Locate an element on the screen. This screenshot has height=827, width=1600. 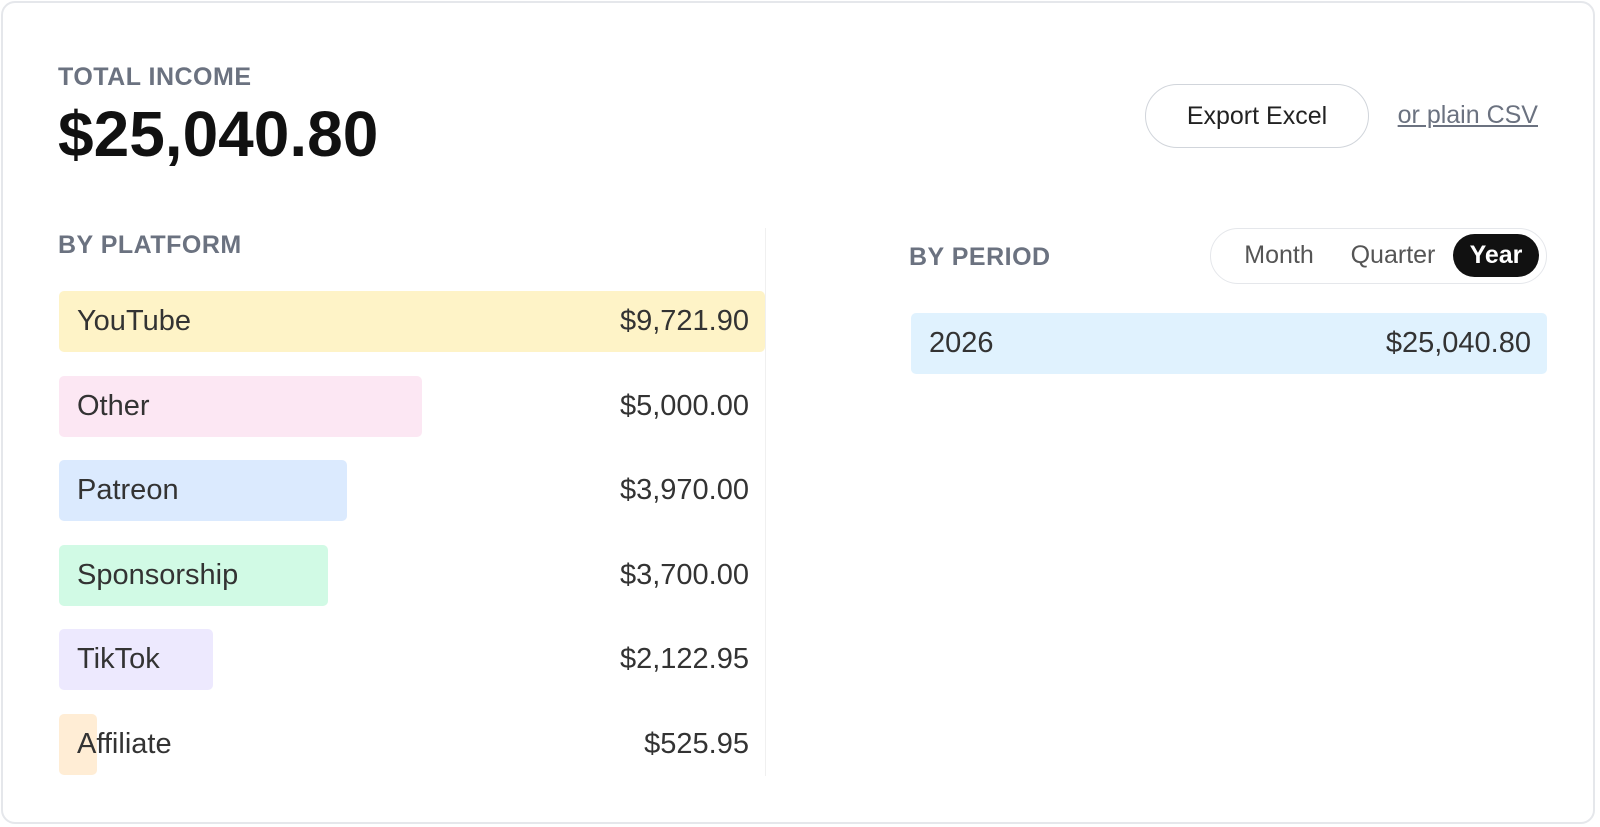
export-button: Export Excel is located at coordinates (1257, 116).